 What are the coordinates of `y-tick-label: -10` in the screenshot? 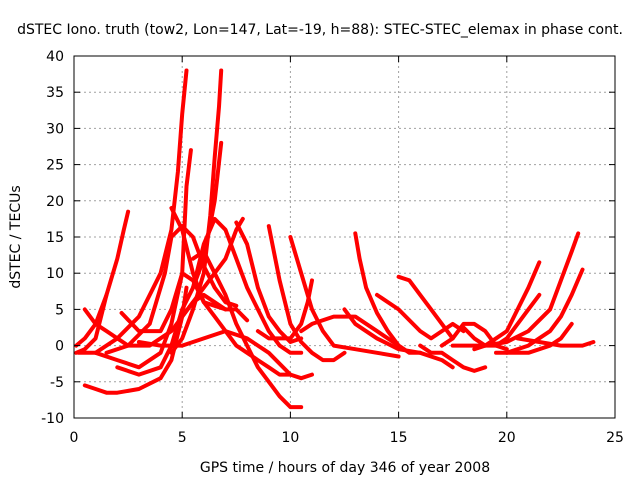 It's located at (52, 419).